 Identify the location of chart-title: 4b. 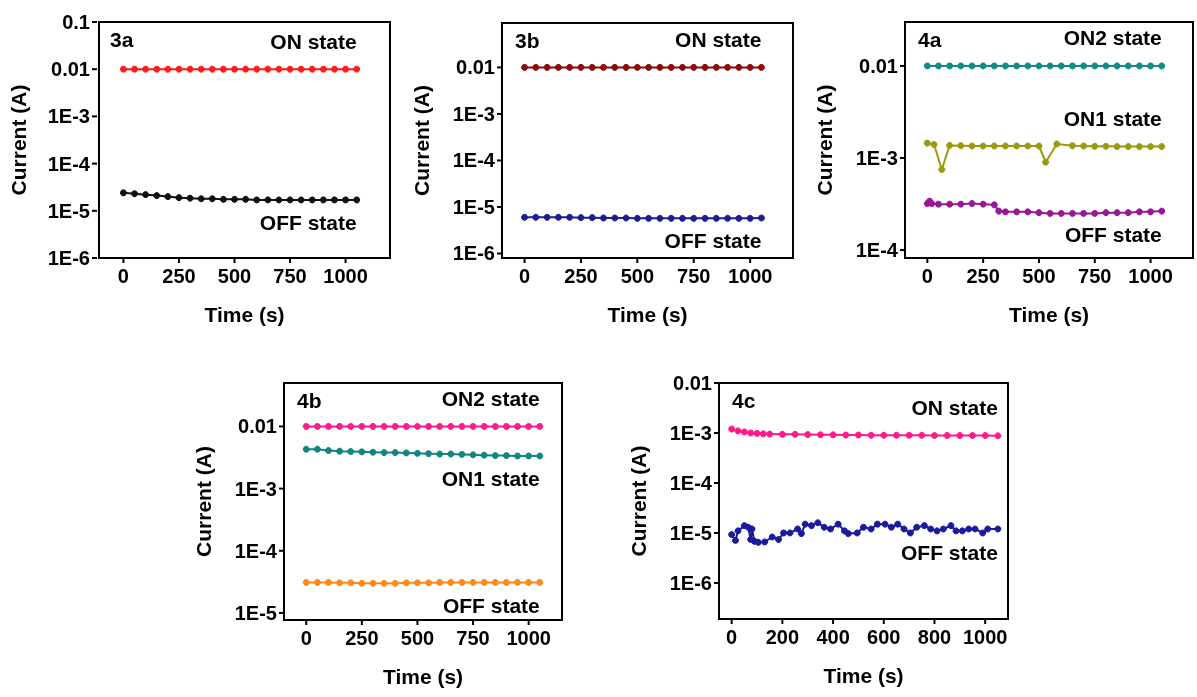
(309, 400).